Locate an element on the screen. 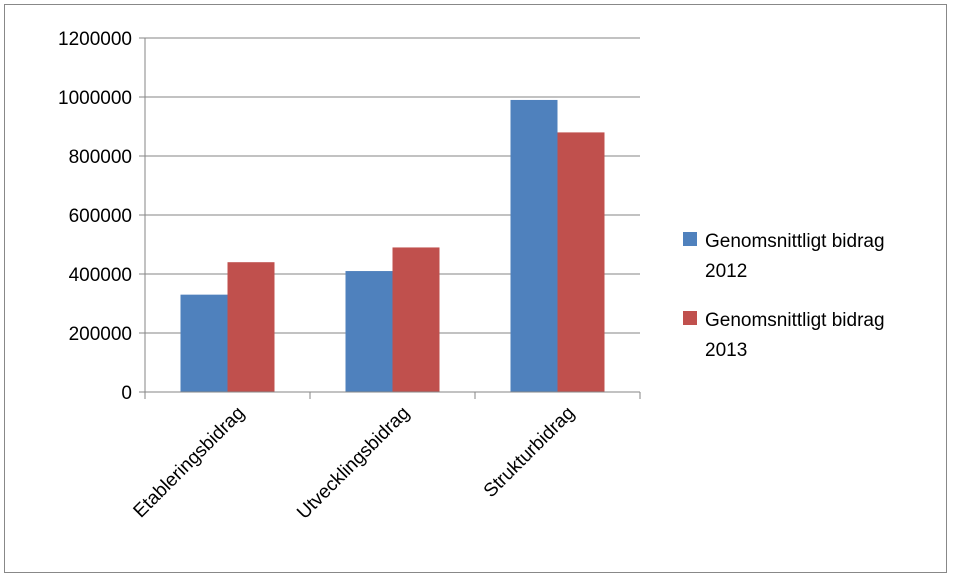 The width and height of the screenshot is (953, 579). x-tick-label: Utvecklingsbidrag is located at coordinates (353, 463).